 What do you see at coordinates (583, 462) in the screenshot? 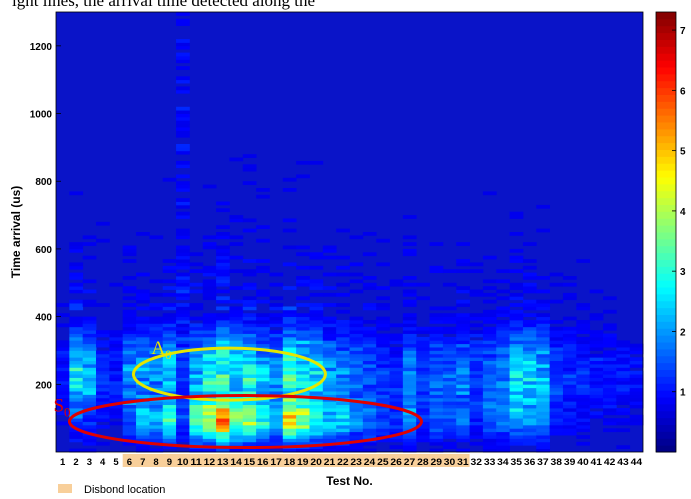
I see `x-tick-label: 40` at bounding box center [583, 462].